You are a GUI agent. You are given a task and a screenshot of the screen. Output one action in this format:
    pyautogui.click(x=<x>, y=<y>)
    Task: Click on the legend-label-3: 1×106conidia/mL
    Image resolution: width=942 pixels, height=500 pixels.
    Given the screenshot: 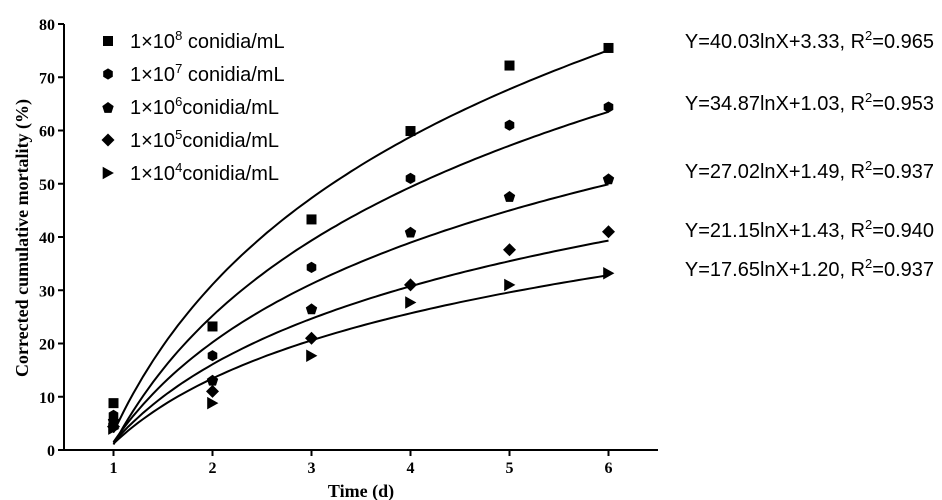 What is the action you would take?
    pyautogui.click(x=204, y=106)
    